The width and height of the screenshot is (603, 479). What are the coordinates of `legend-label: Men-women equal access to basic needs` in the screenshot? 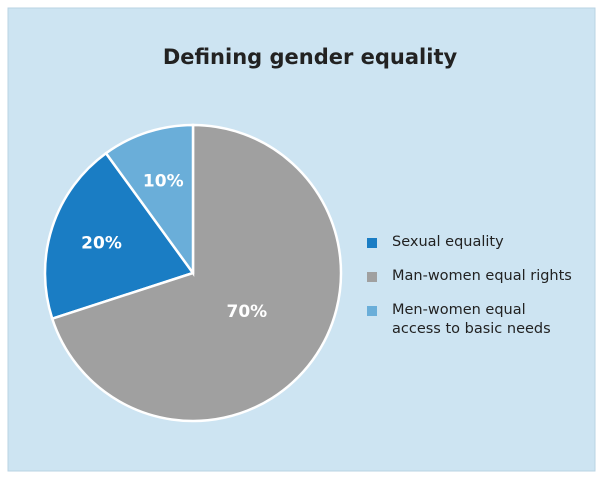 It's located at (471, 319).